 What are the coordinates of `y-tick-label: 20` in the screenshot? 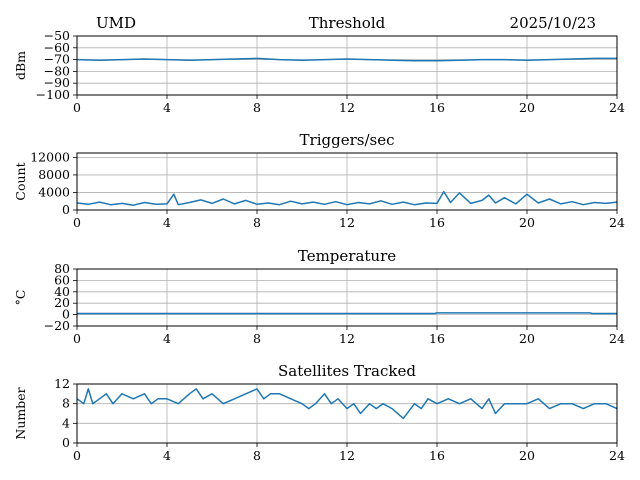 It's located at (62, 302).